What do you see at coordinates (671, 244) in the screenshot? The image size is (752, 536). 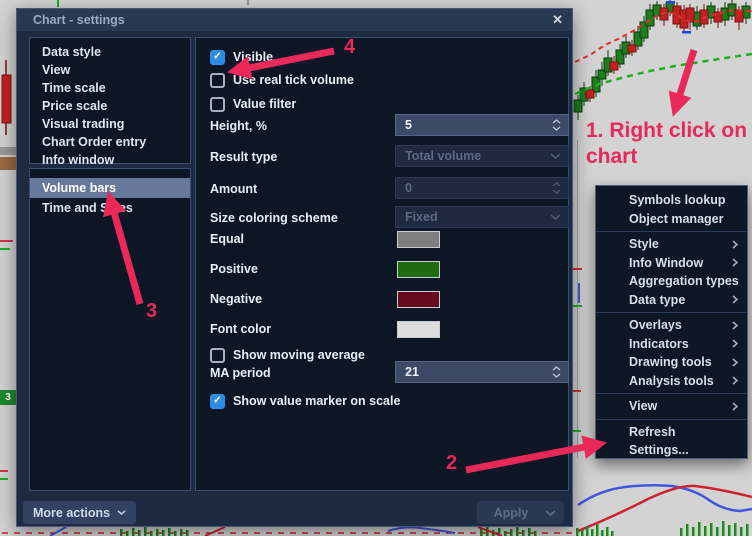 I see `menu-item-style: Style` at bounding box center [671, 244].